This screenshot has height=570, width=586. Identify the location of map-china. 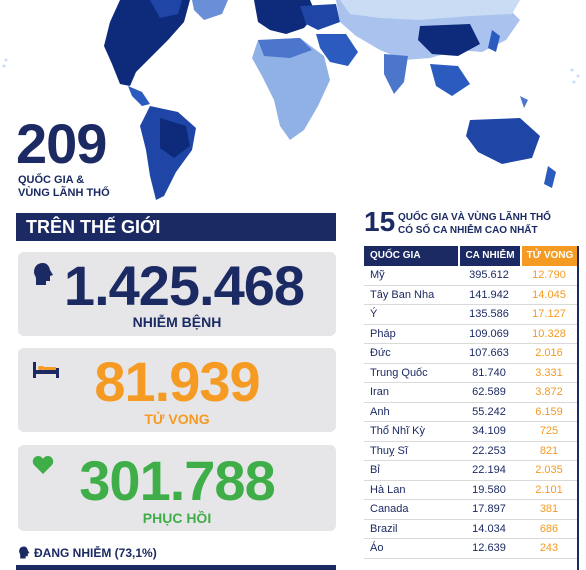
(449, 40).